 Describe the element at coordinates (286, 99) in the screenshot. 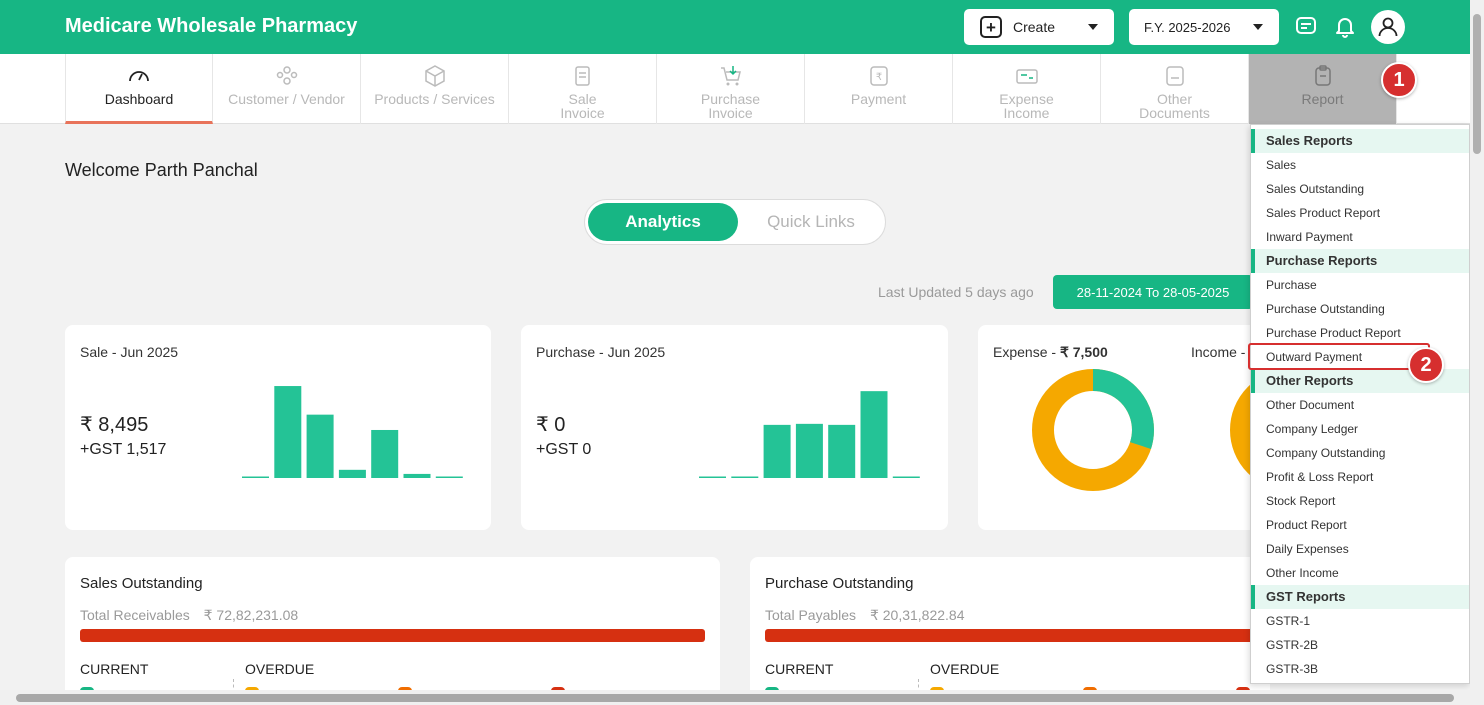

I see `nav-label: Customer / Vendor` at that location.